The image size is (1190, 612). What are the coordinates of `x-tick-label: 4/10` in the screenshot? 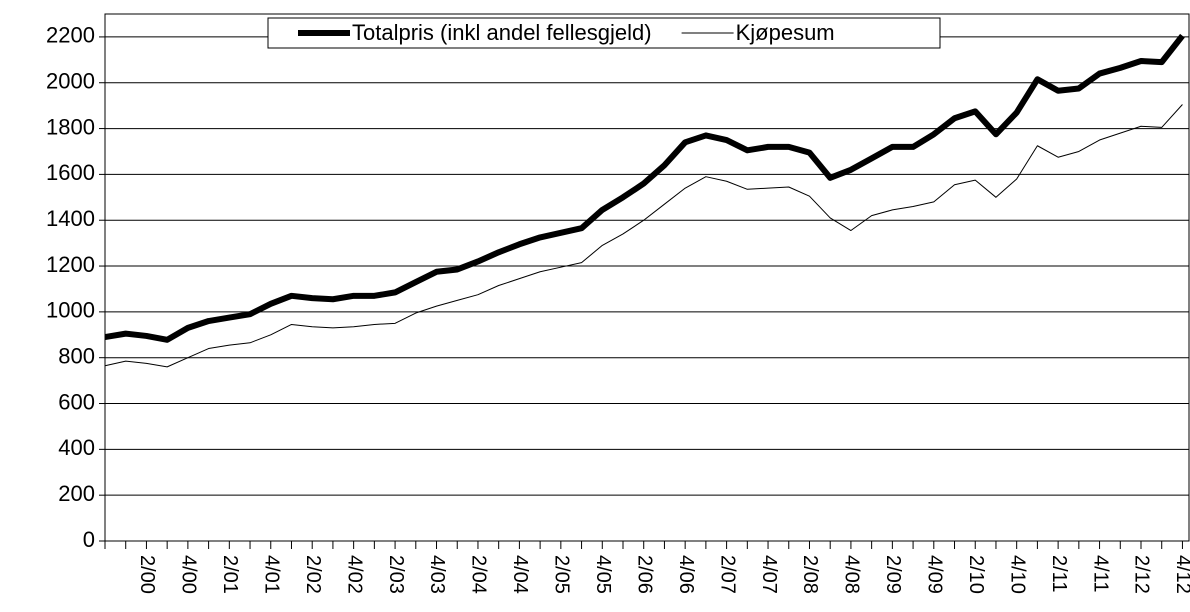 It's located at (1017, 574).